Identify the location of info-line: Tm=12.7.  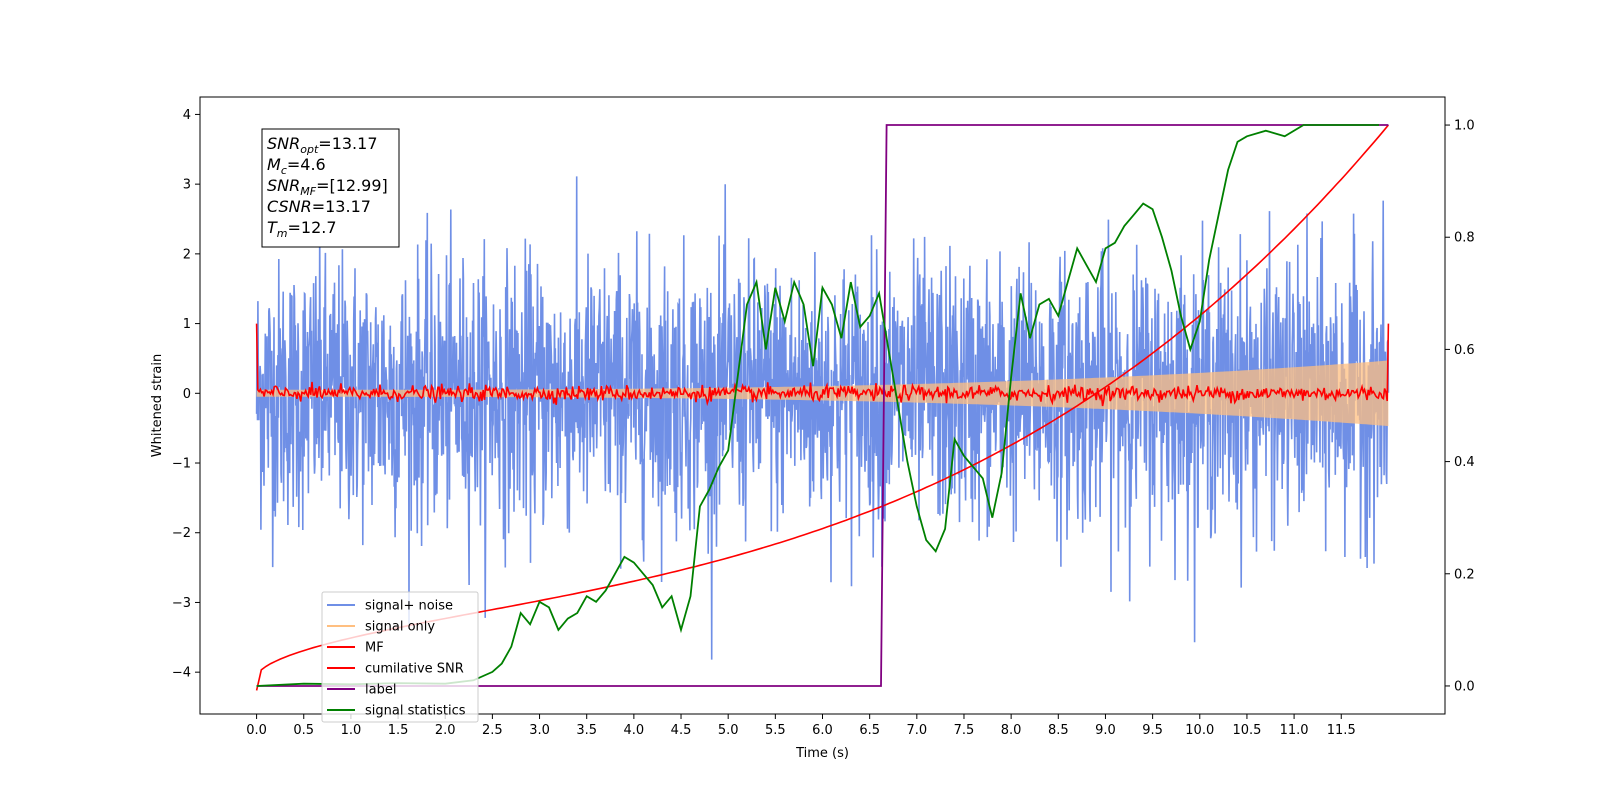
(302, 229).